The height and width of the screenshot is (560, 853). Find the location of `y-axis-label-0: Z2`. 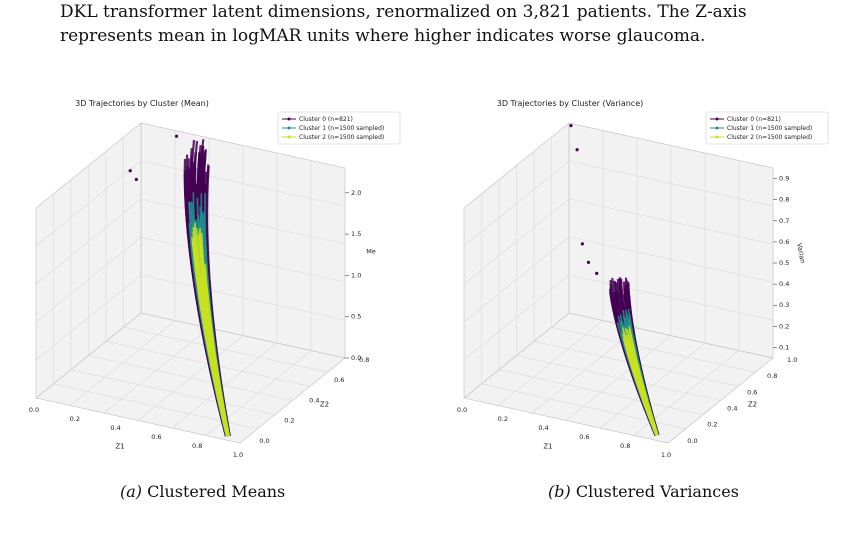

y-axis-label-0: Z2 is located at coordinates (324, 405).